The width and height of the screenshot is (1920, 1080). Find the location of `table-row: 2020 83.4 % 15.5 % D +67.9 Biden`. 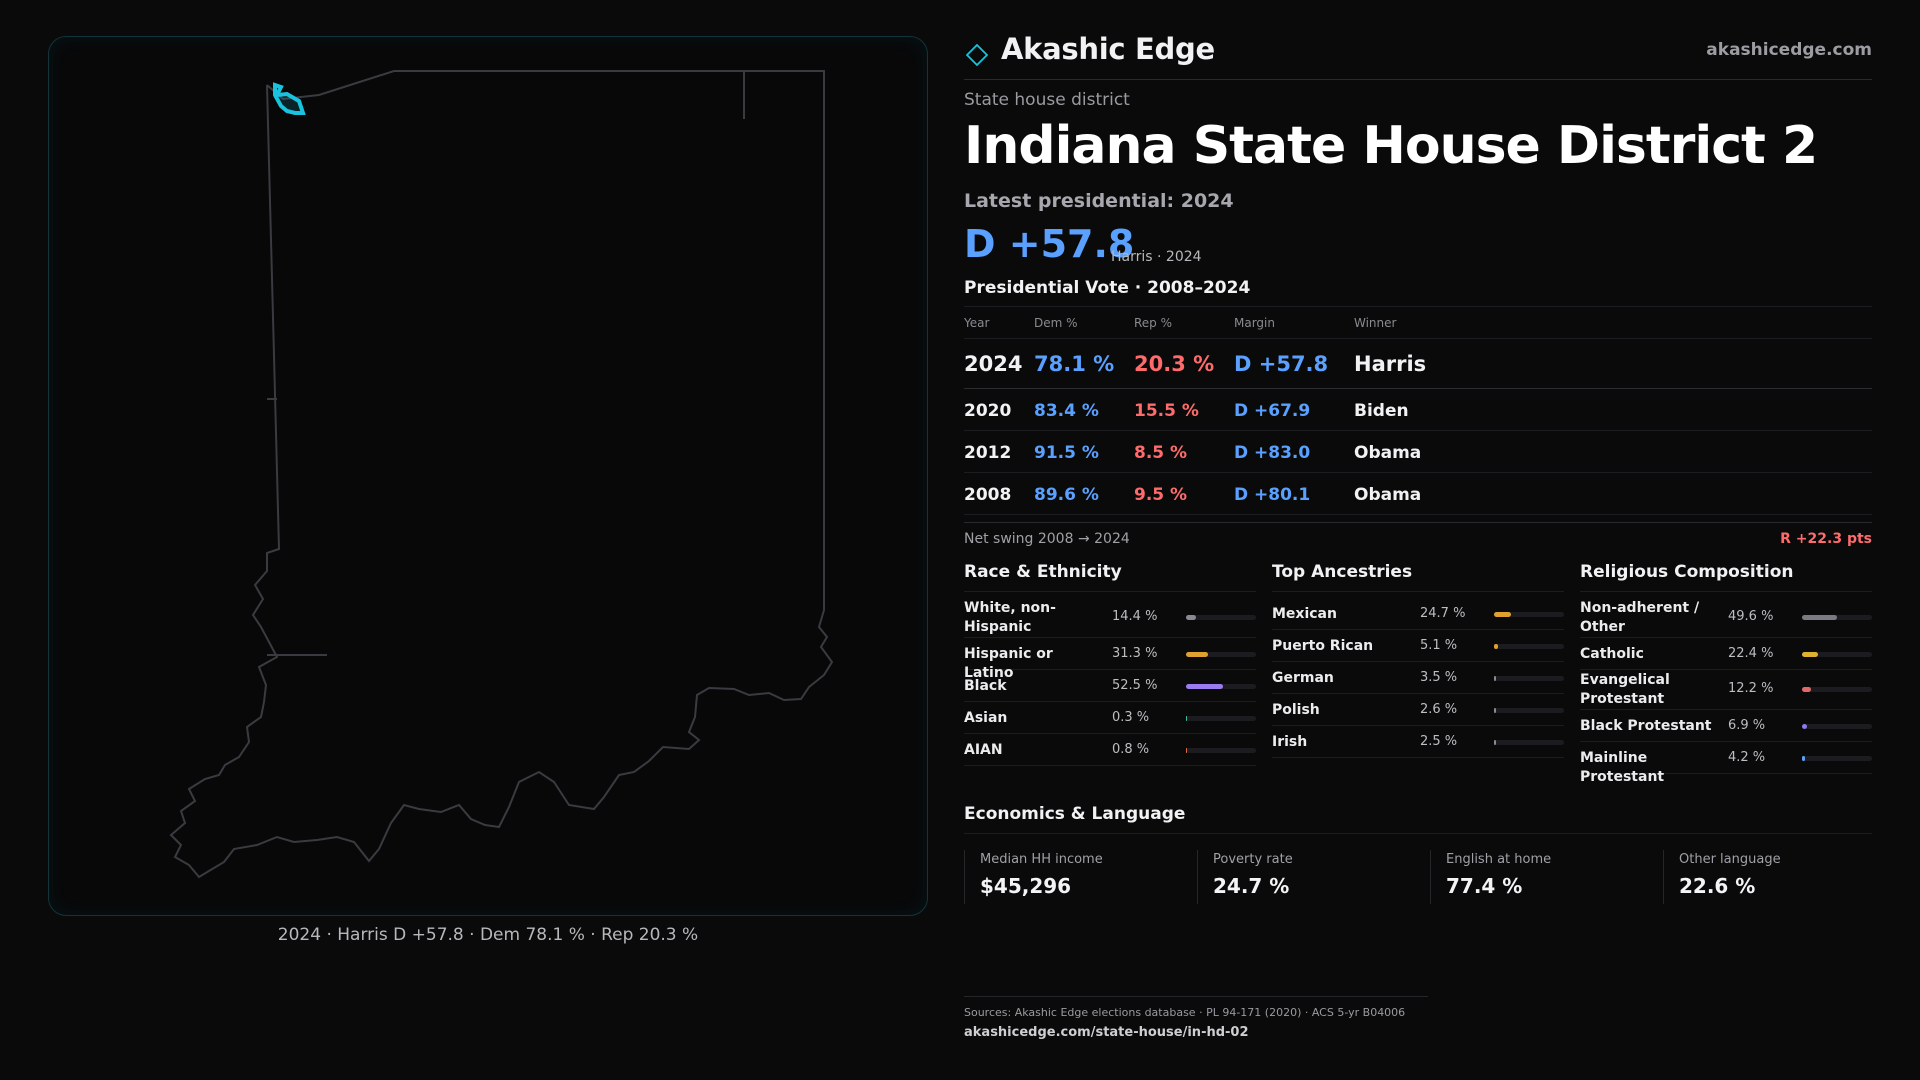

table-row: 2020 83.4 % 15.5 % D +67.9 Biden is located at coordinates (1418, 410).